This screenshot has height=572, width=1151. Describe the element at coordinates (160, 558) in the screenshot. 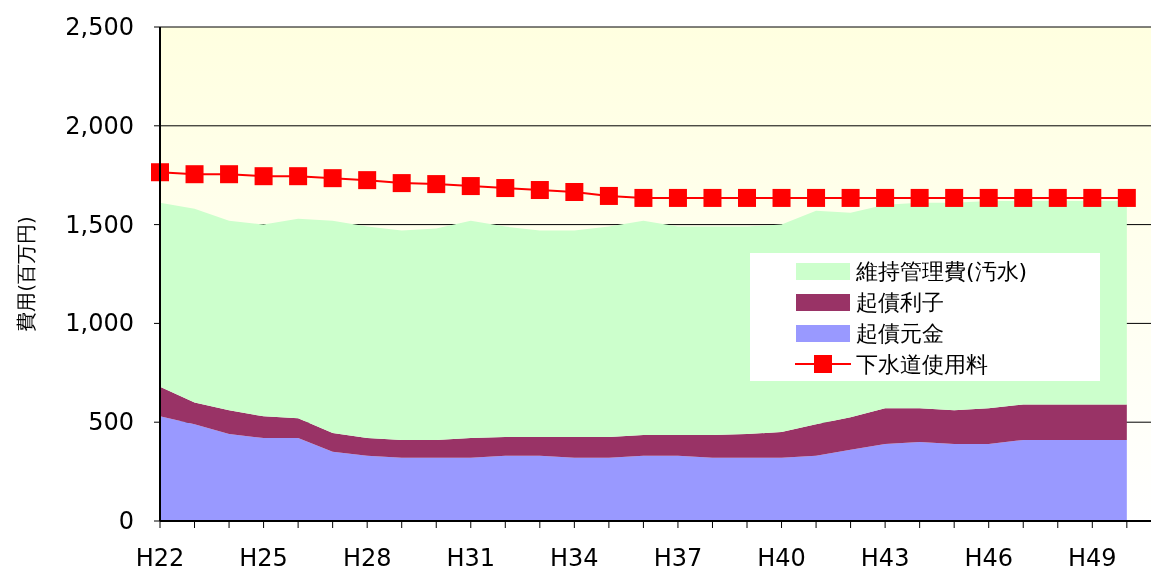

I see `x-tick-label: H22` at that location.